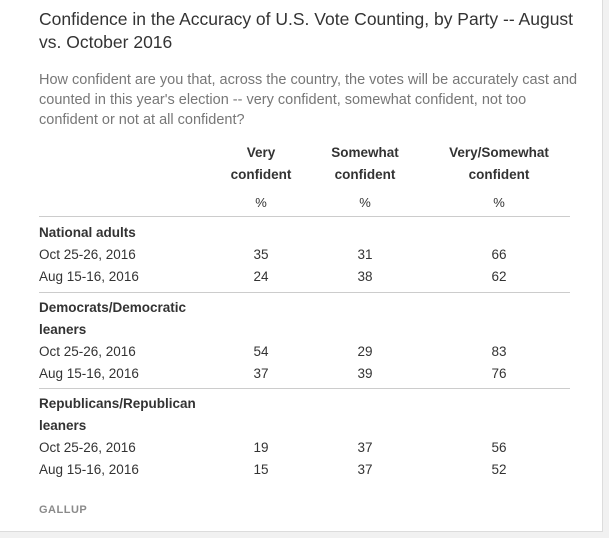 This screenshot has height=538, width=609. What do you see at coordinates (261, 447) in the screenshot?
I see `table-cell: 19` at bounding box center [261, 447].